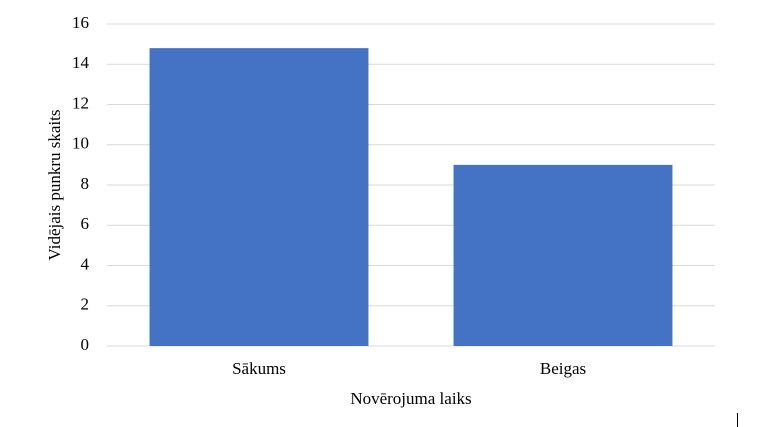 This screenshot has height=427, width=778. Describe the element at coordinates (259, 368) in the screenshot. I see `x-tick-label: Sākums` at that location.